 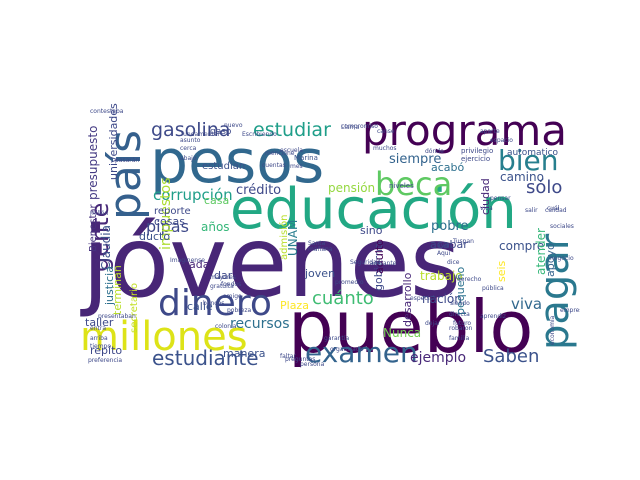 I want to click on cloud-word: justicia, so click(x=109, y=286).